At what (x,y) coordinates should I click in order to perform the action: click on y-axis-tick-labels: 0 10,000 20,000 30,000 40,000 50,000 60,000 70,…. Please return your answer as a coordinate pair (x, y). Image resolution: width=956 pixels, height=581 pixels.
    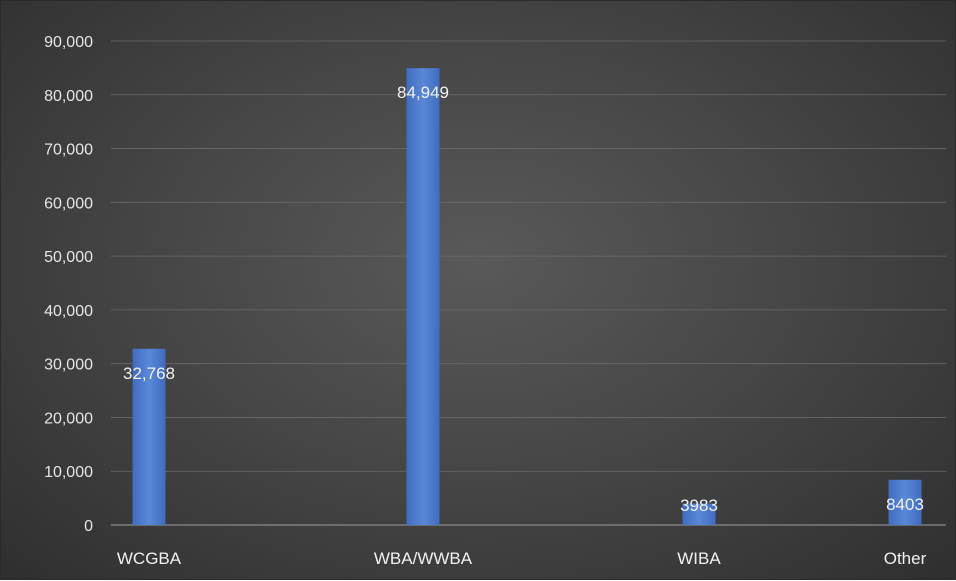
    Looking at the image, I should click on (68, 284).